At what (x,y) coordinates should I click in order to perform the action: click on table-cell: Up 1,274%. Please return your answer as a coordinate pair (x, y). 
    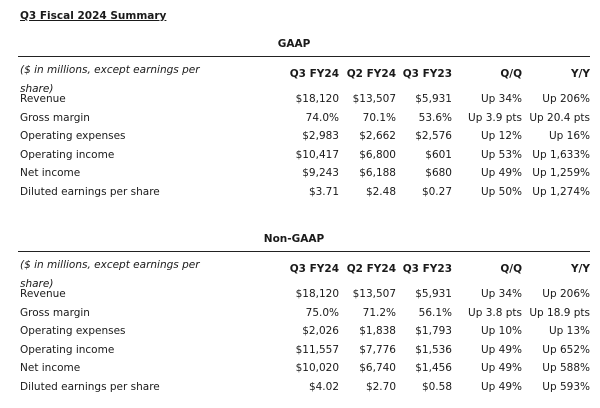
    Looking at the image, I should click on (561, 192).